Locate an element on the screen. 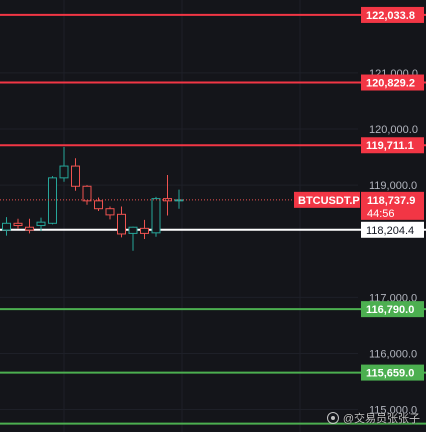 This screenshot has width=426, height=432. price-tick-label: 115,000.0 is located at coordinates (393, 411).